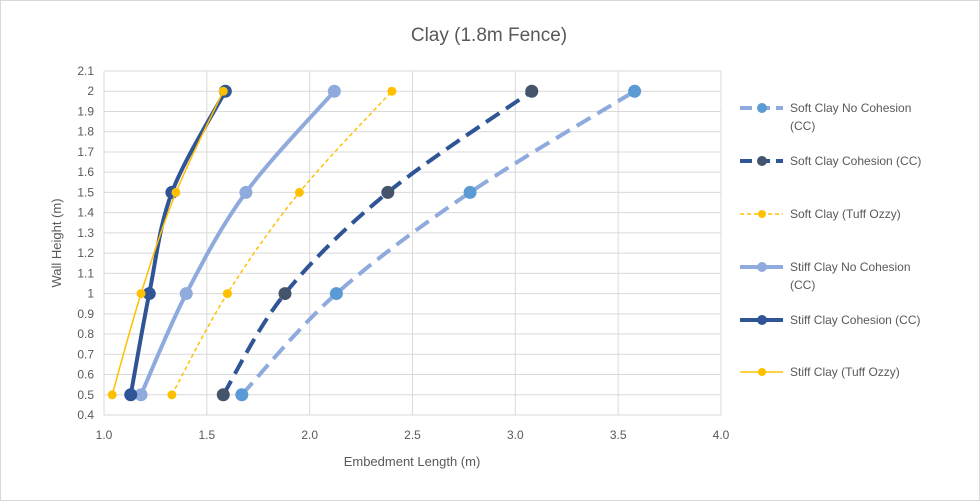  I want to click on x-tick-label: 2.5, so click(412, 435).